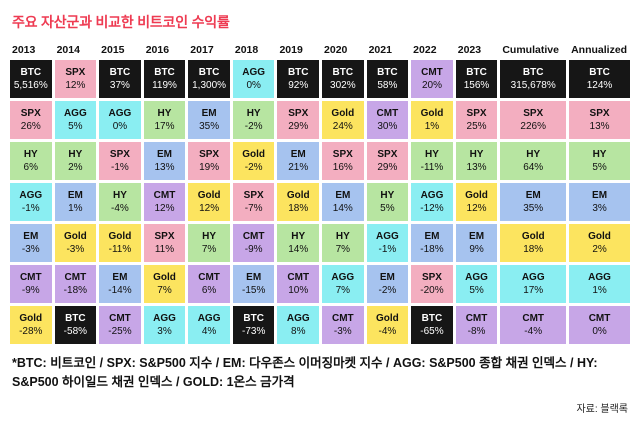 This screenshot has height=435, width=640. I want to click on table-cell: Gold -2%, so click(253, 161).